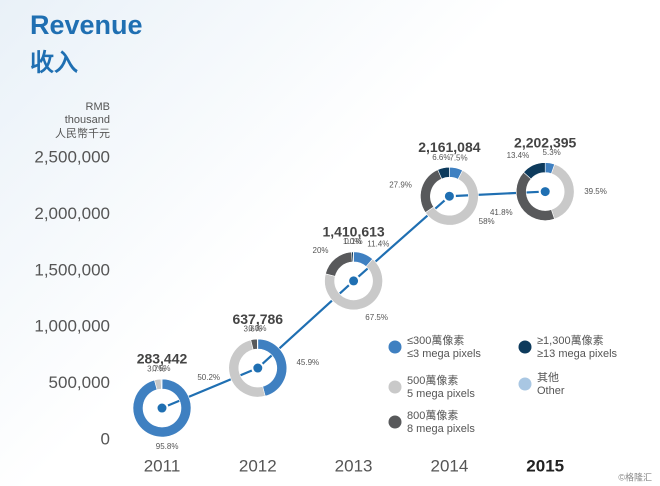  Describe the element at coordinates (545, 465) in the screenshot. I see `x-tick-label: 2015` at that location.